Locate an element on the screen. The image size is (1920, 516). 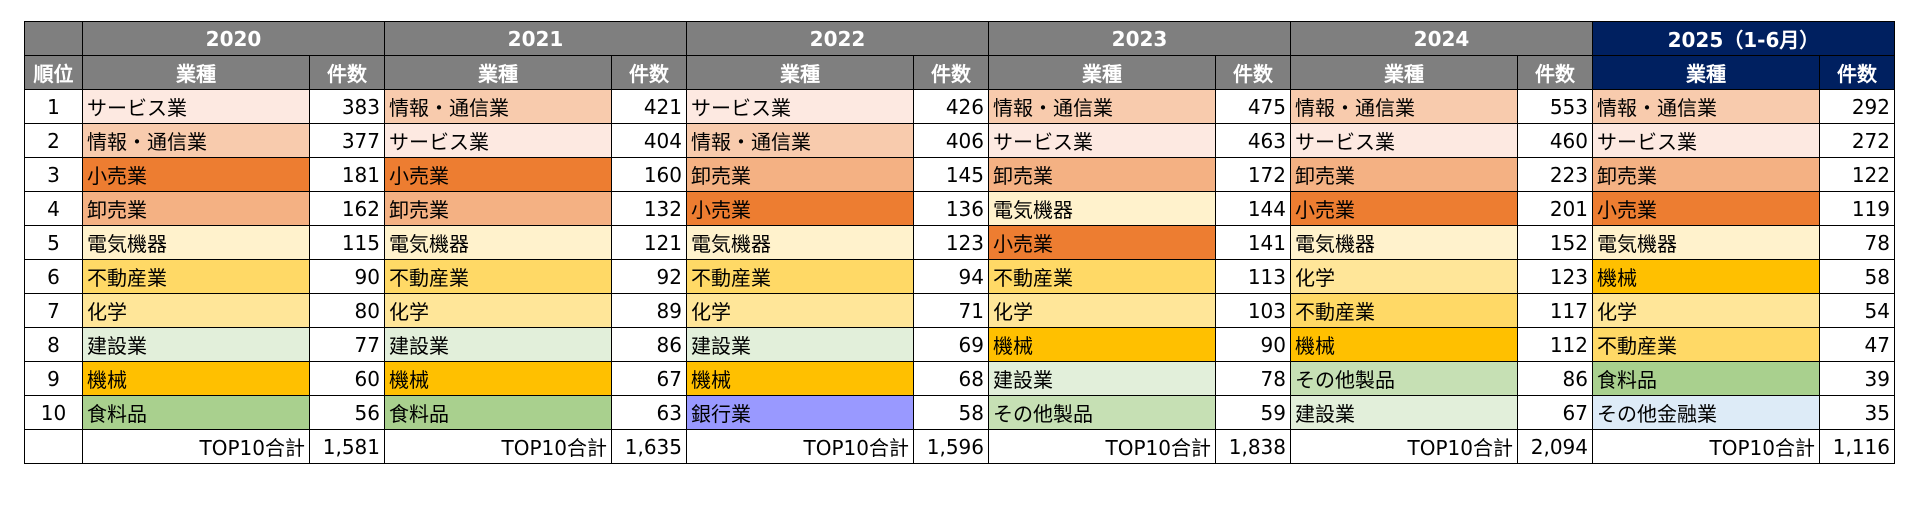
count-cell: 421 is located at coordinates (649, 106).